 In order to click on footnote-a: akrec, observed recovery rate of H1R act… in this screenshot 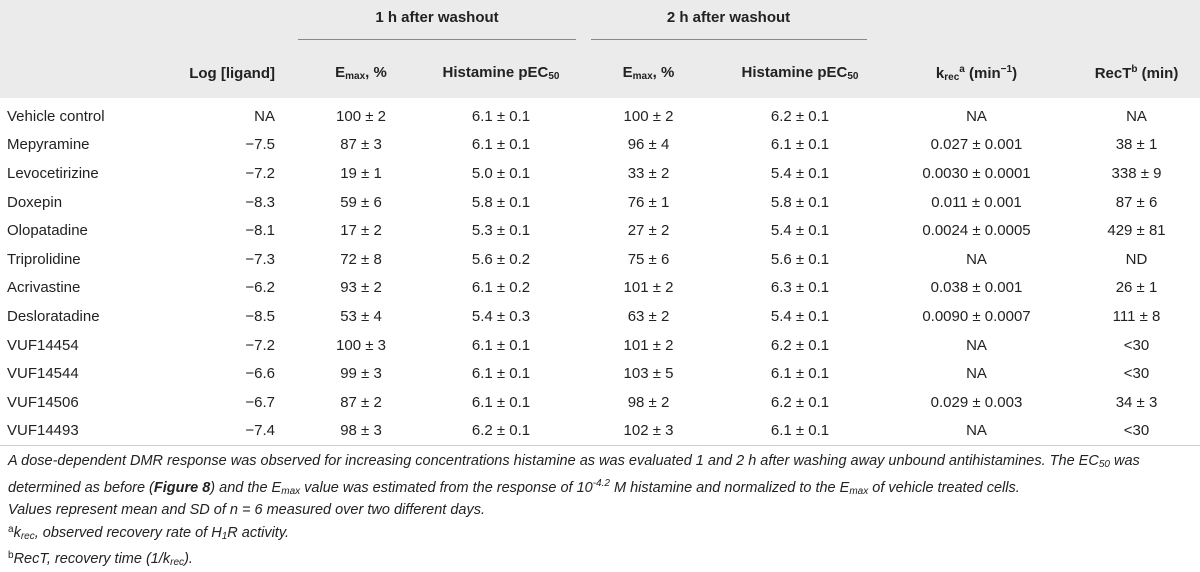, I will do `click(149, 533)`.